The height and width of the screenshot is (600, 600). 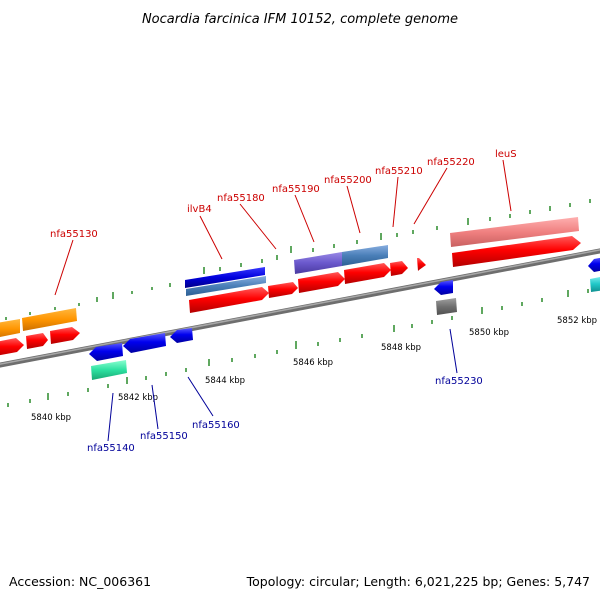 What do you see at coordinates (318, 263) in the screenshot?
I see `feature-purple` at bounding box center [318, 263].